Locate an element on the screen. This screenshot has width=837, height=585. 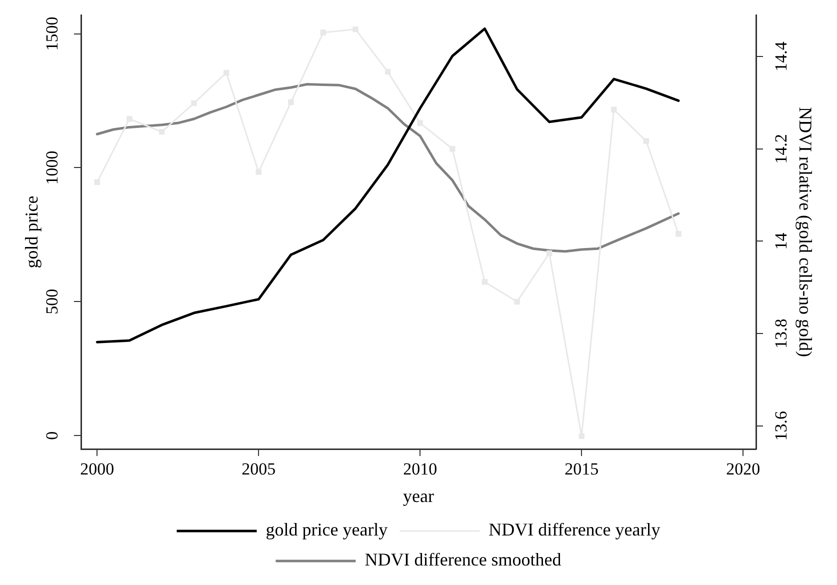
x-tick-label: 2020 is located at coordinates (743, 469).